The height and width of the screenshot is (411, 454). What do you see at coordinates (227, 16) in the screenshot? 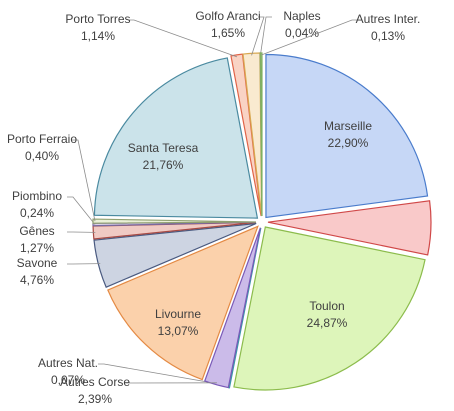
I see `slice-label: Golfo Aranci` at bounding box center [227, 16].